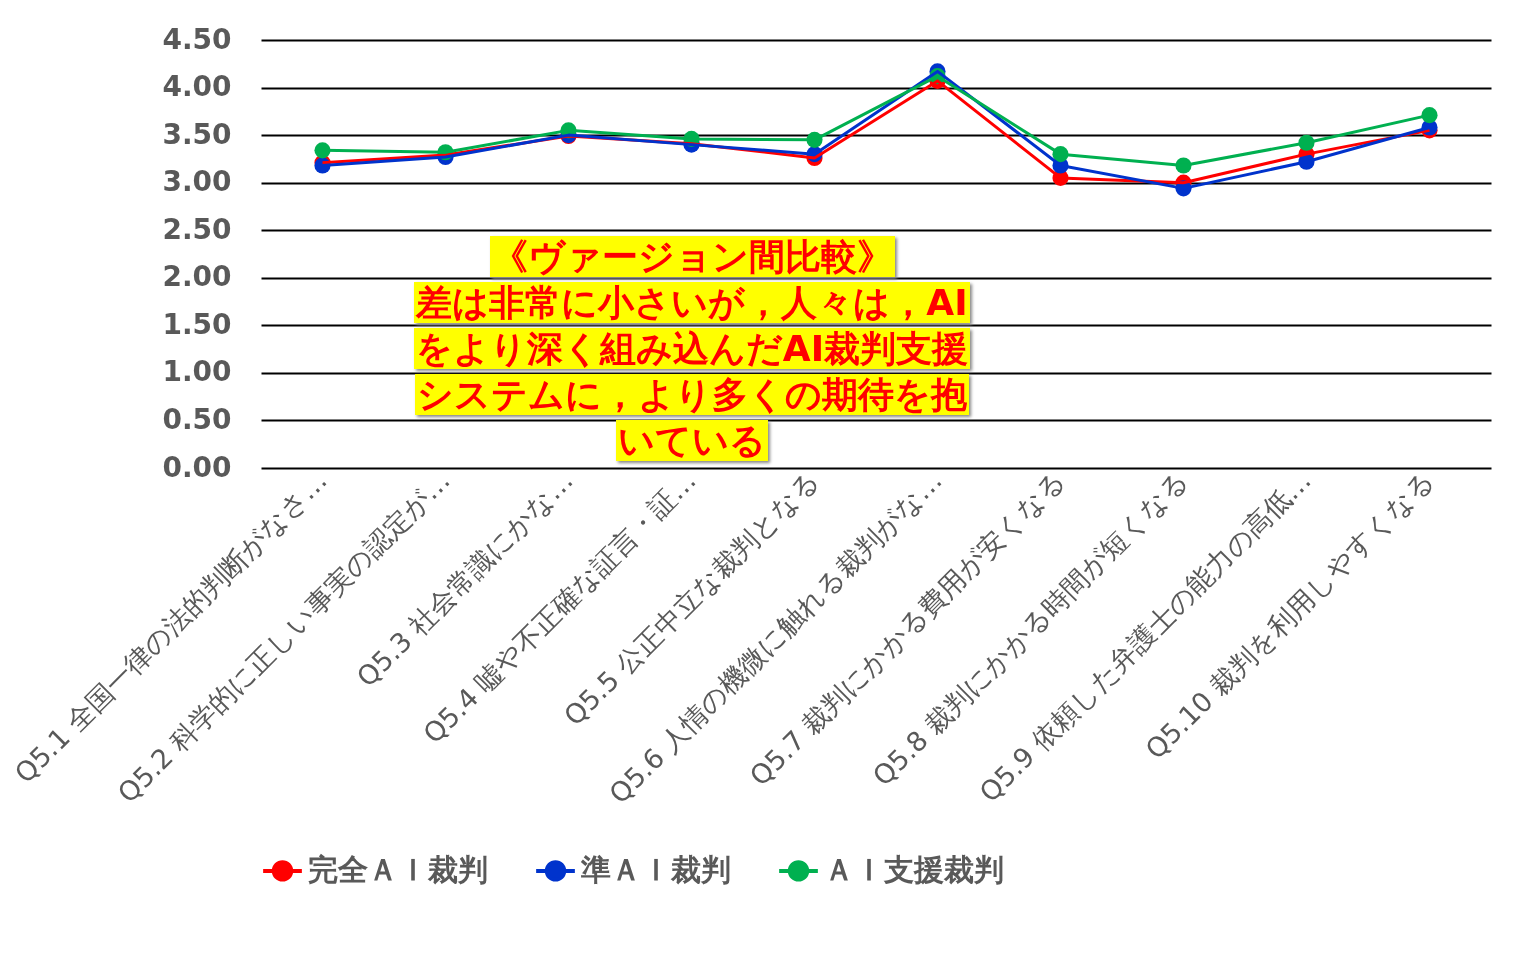 The height and width of the screenshot is (978, 1529). What do you see at coordinates (197, 419) in the screenshot?
I see `y-tick-label: 0.50` at bounding box center [197, 419].